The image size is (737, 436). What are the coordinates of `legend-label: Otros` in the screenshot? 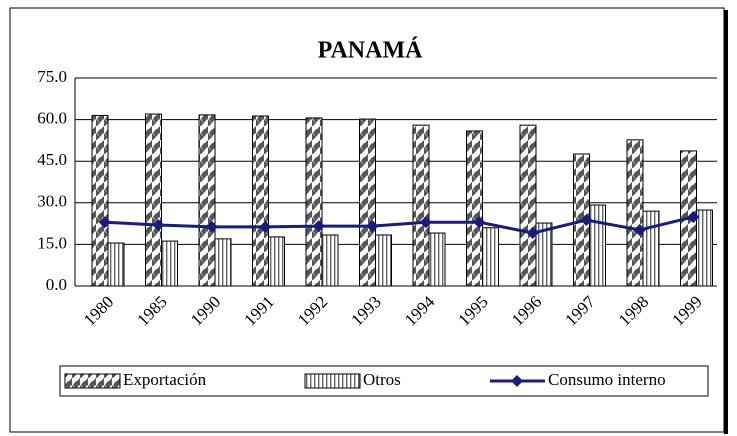 It's located at (382, 379).